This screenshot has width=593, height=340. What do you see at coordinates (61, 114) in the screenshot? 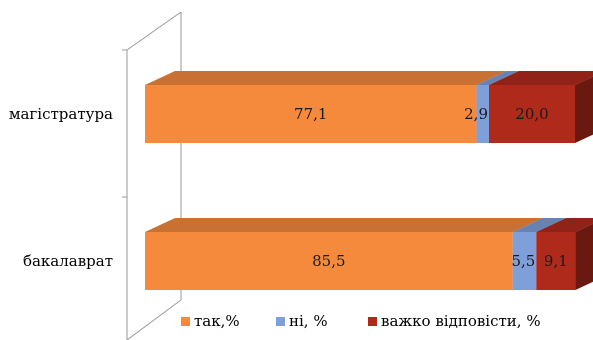
I see `category-label-магістратура: магістратура` at bounding box center [61, 114].